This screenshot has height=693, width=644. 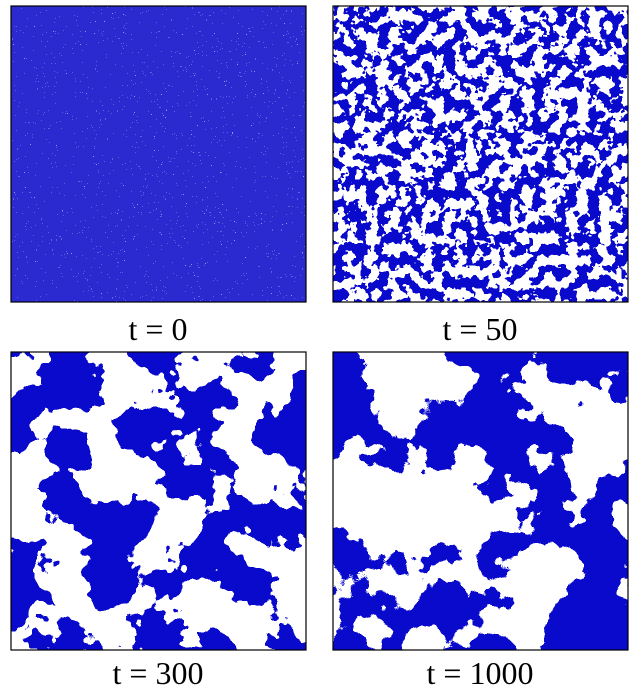 What do you see at coordinates (158, 329) in the screenshot?
I see `panel-label: t = 0` at bounding box center [158, 329].